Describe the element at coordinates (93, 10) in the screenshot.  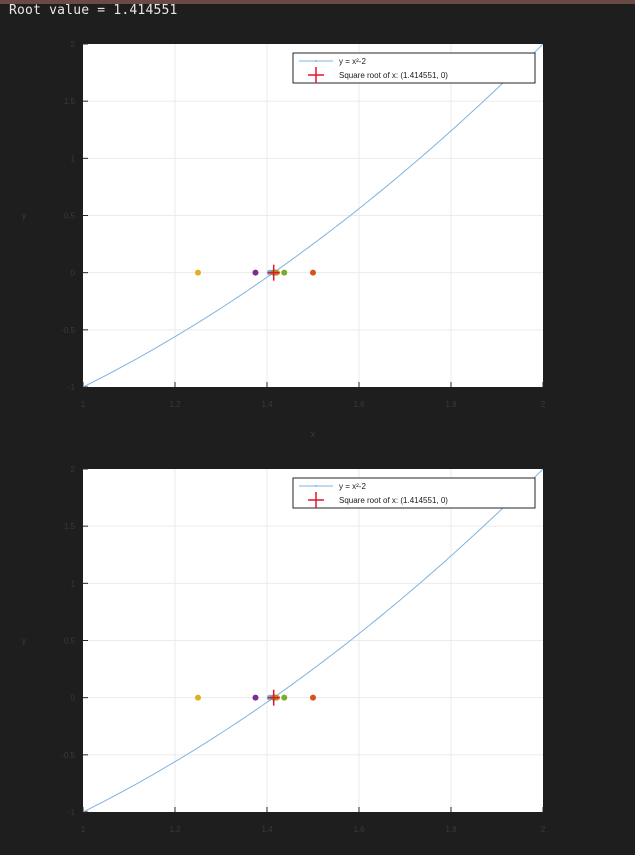
I see `console-output-line: Root value = 1.414551` at that location.